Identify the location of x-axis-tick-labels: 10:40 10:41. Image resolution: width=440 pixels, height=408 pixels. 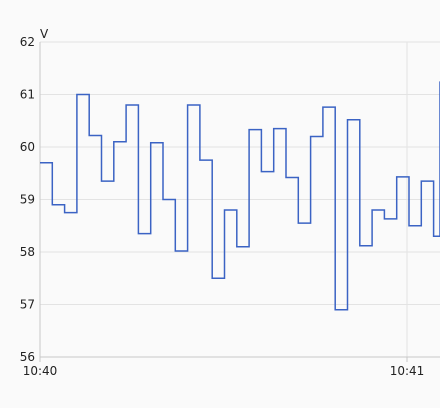
(224, 371).